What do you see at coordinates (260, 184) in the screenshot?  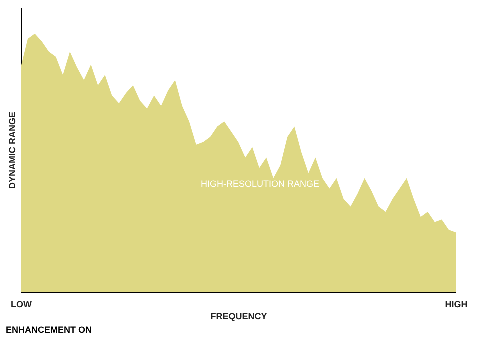 I see `annotation: HIGH-RESOLUTION RANGE` at bounding box center [260, 184].